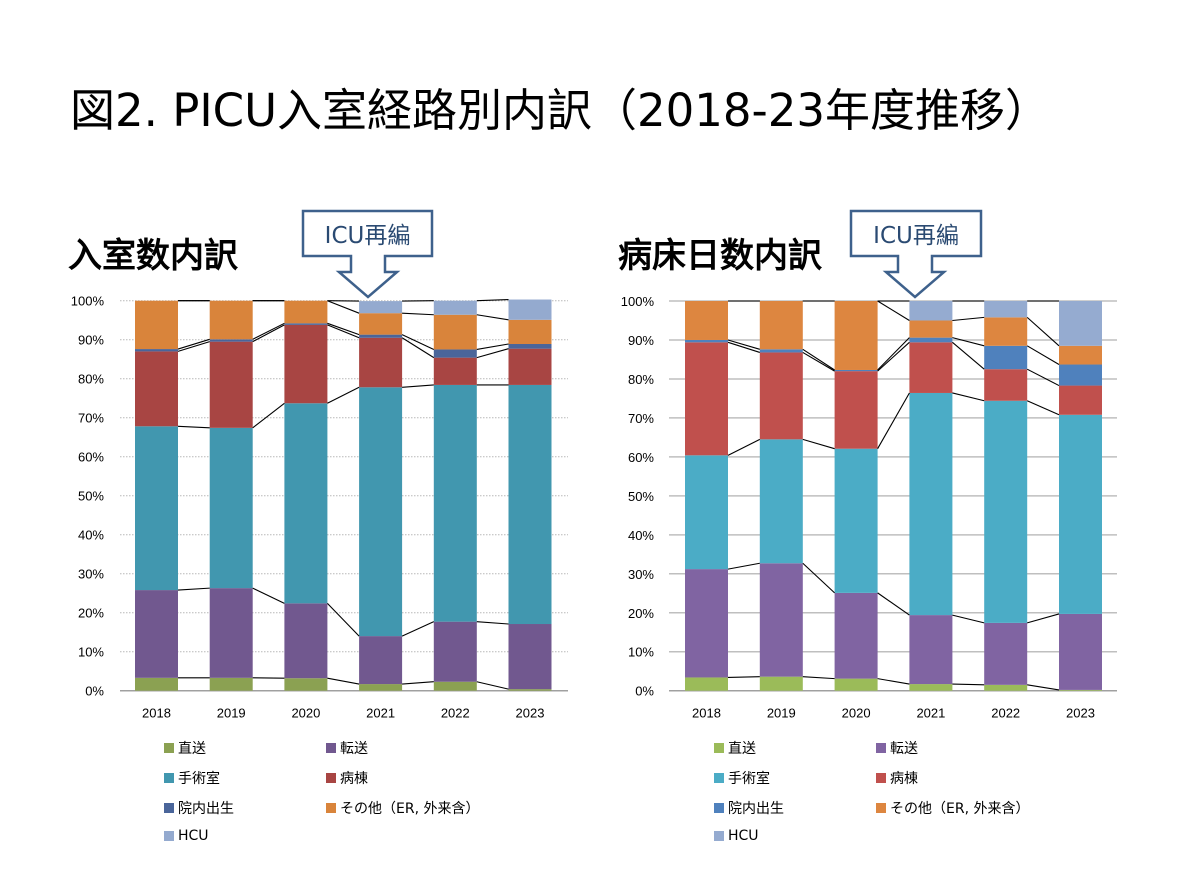 The width and height of the screenshot is (1193, 891). What do you see at coordinates (91, 574) in the screenshot?
I see `y-tick-label: 30%` at bounding box center [91, 574].